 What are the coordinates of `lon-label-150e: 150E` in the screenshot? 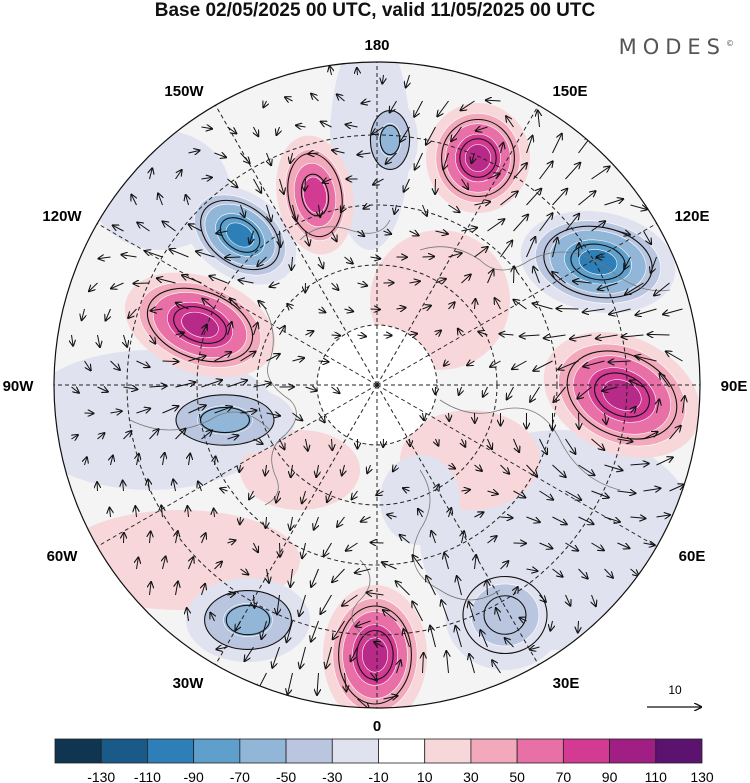 It's located at (569, 91).